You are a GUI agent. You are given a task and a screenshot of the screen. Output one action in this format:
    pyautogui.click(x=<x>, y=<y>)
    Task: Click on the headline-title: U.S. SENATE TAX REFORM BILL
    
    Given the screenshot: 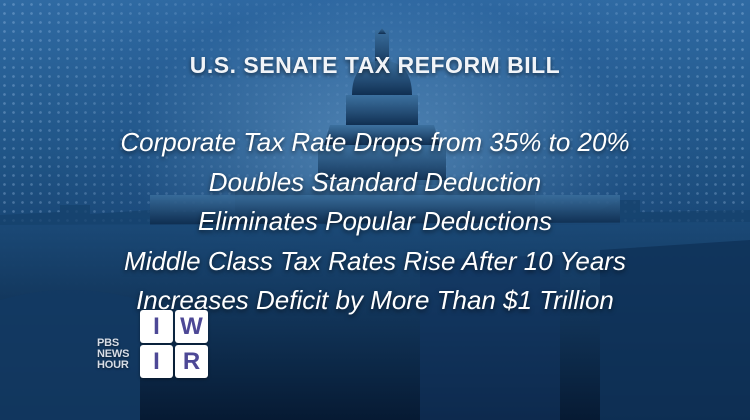 What is the action you would take?
    pyautogui.click(x=375, y=65)
    